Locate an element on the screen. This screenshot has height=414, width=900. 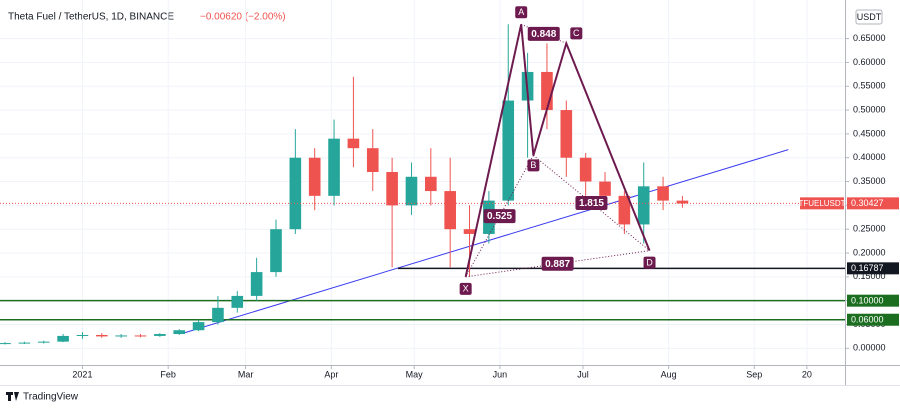
y-tick-label: 0.35000 is located at coordinates (869, 181).